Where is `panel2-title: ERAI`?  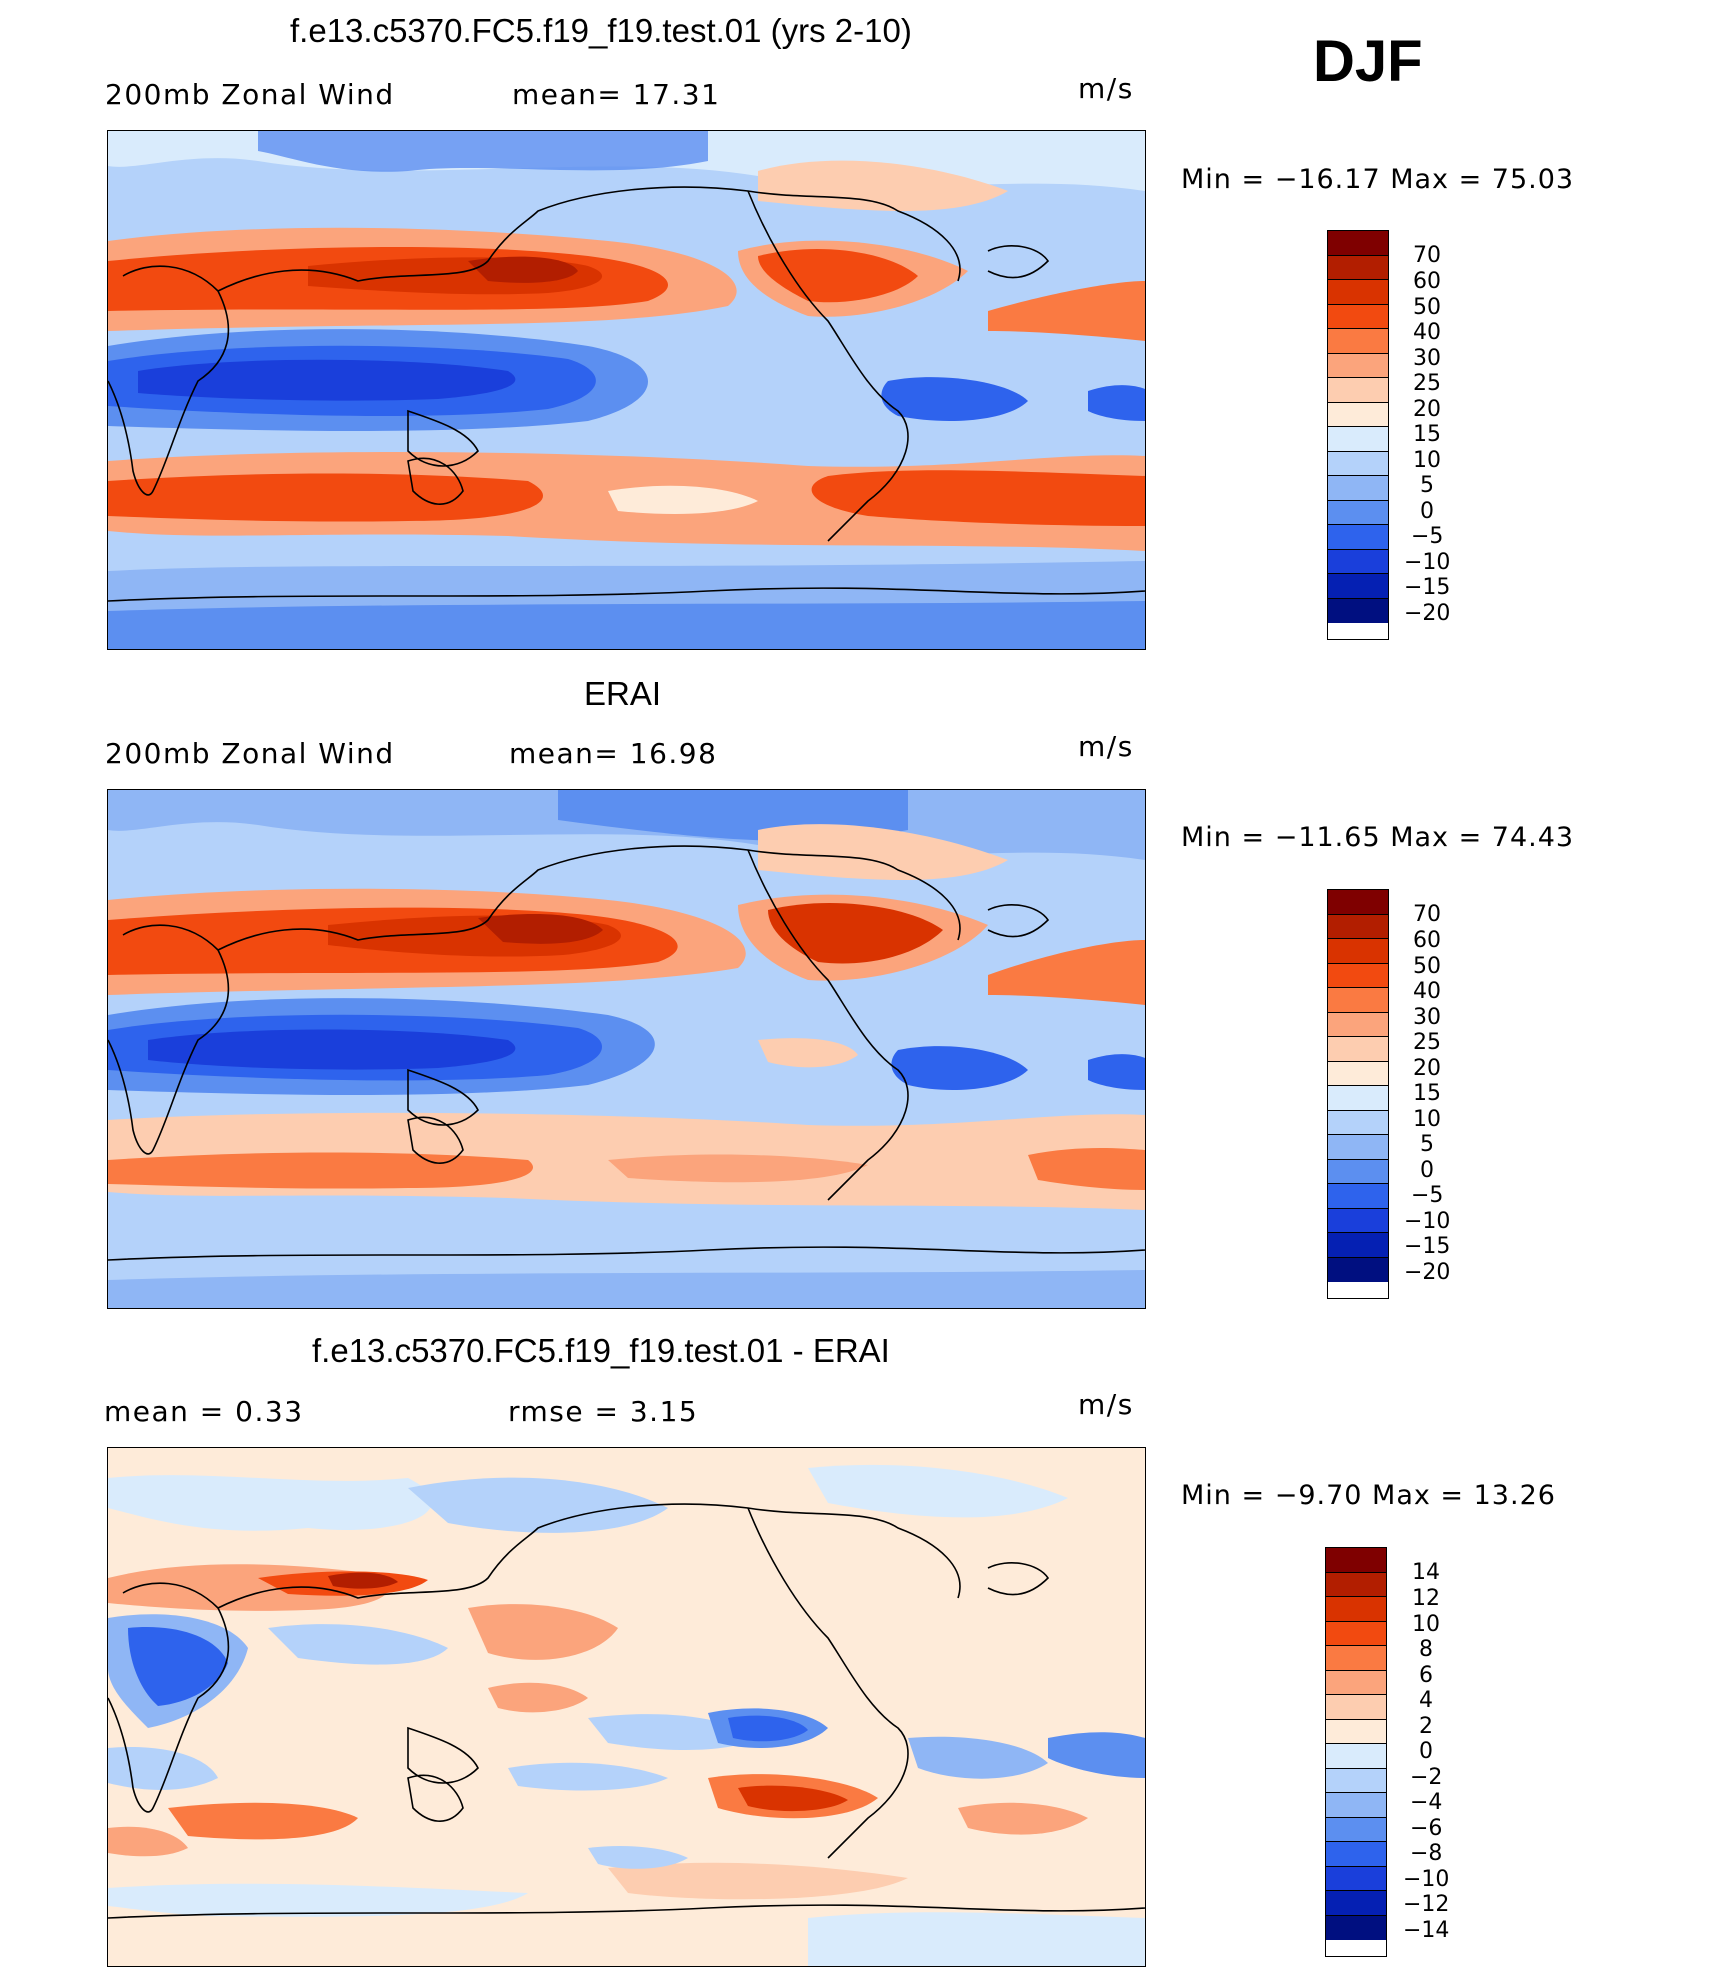
panel2-title: ERAI is located at coordinates (623, 693).